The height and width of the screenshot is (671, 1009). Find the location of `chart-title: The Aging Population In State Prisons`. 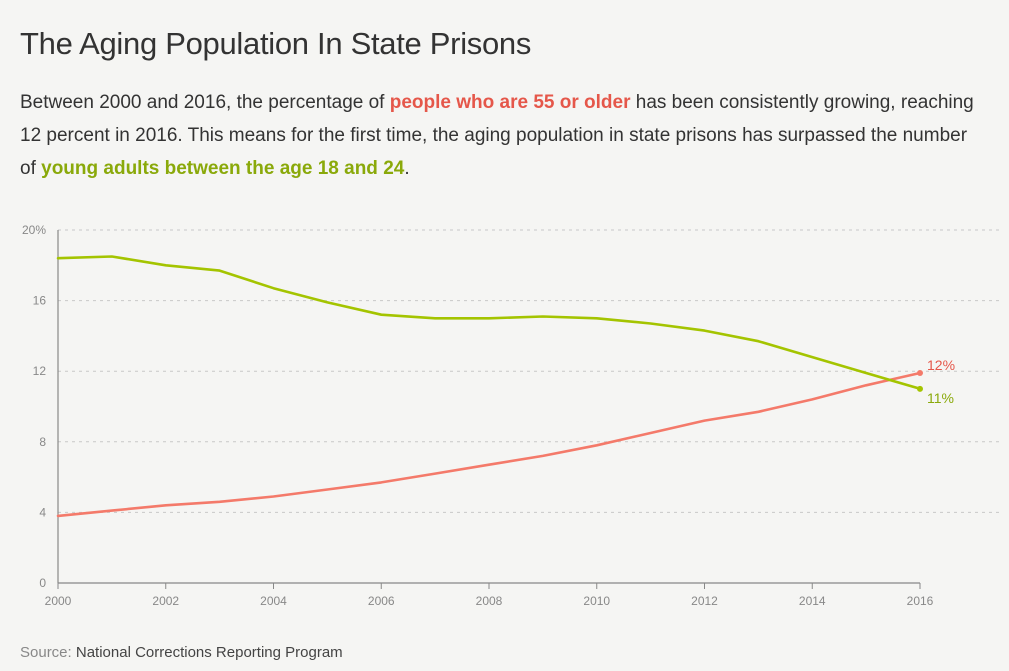

chart-title: The Aging Population In State Prisons is located at coordinates (276, 43).